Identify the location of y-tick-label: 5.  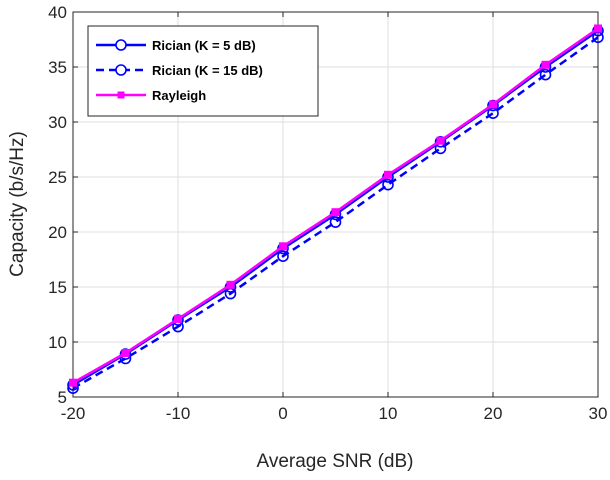
(62, 397).